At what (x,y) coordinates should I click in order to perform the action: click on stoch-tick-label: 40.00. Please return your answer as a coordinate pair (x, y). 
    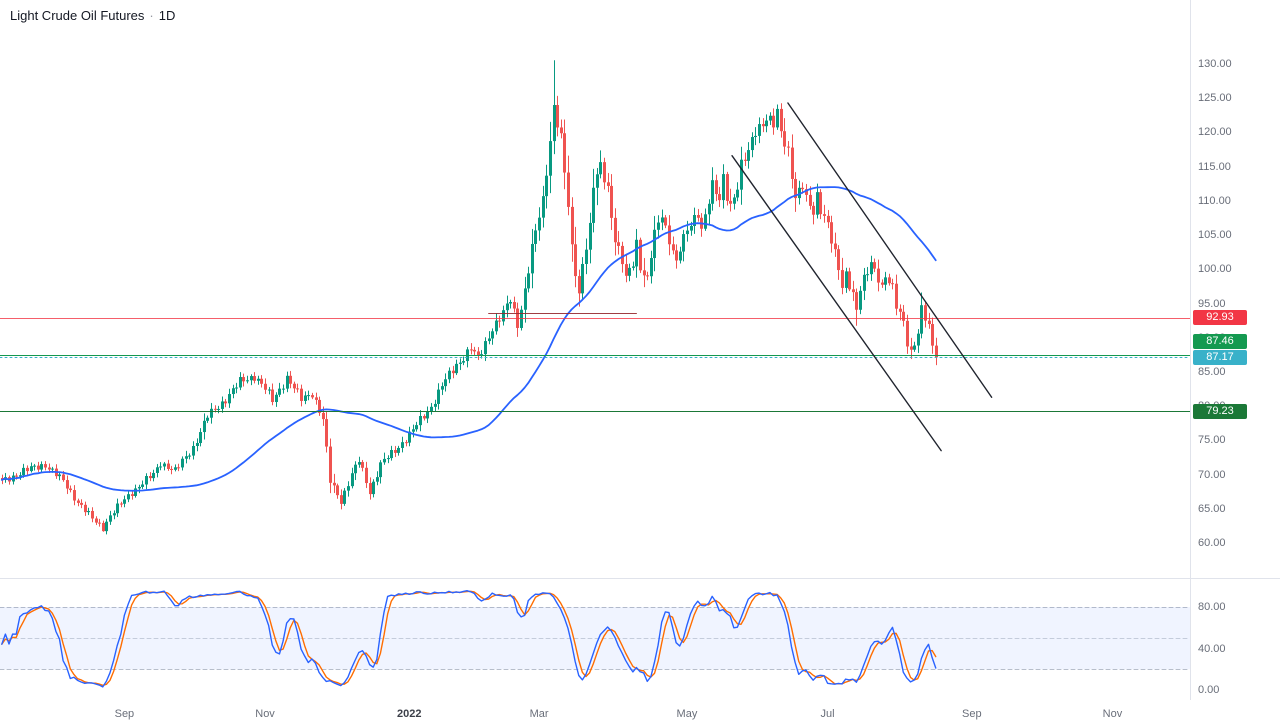
    Looking at the image, I should click on (1212, 648).